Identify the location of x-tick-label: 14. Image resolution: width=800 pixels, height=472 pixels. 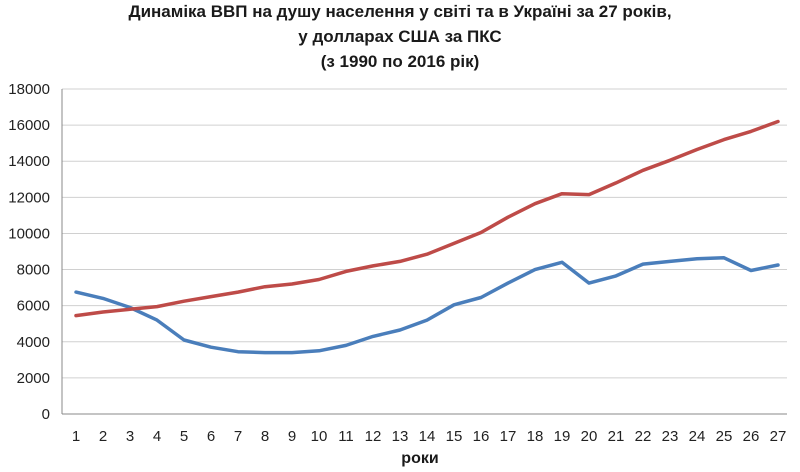
(427, 436).